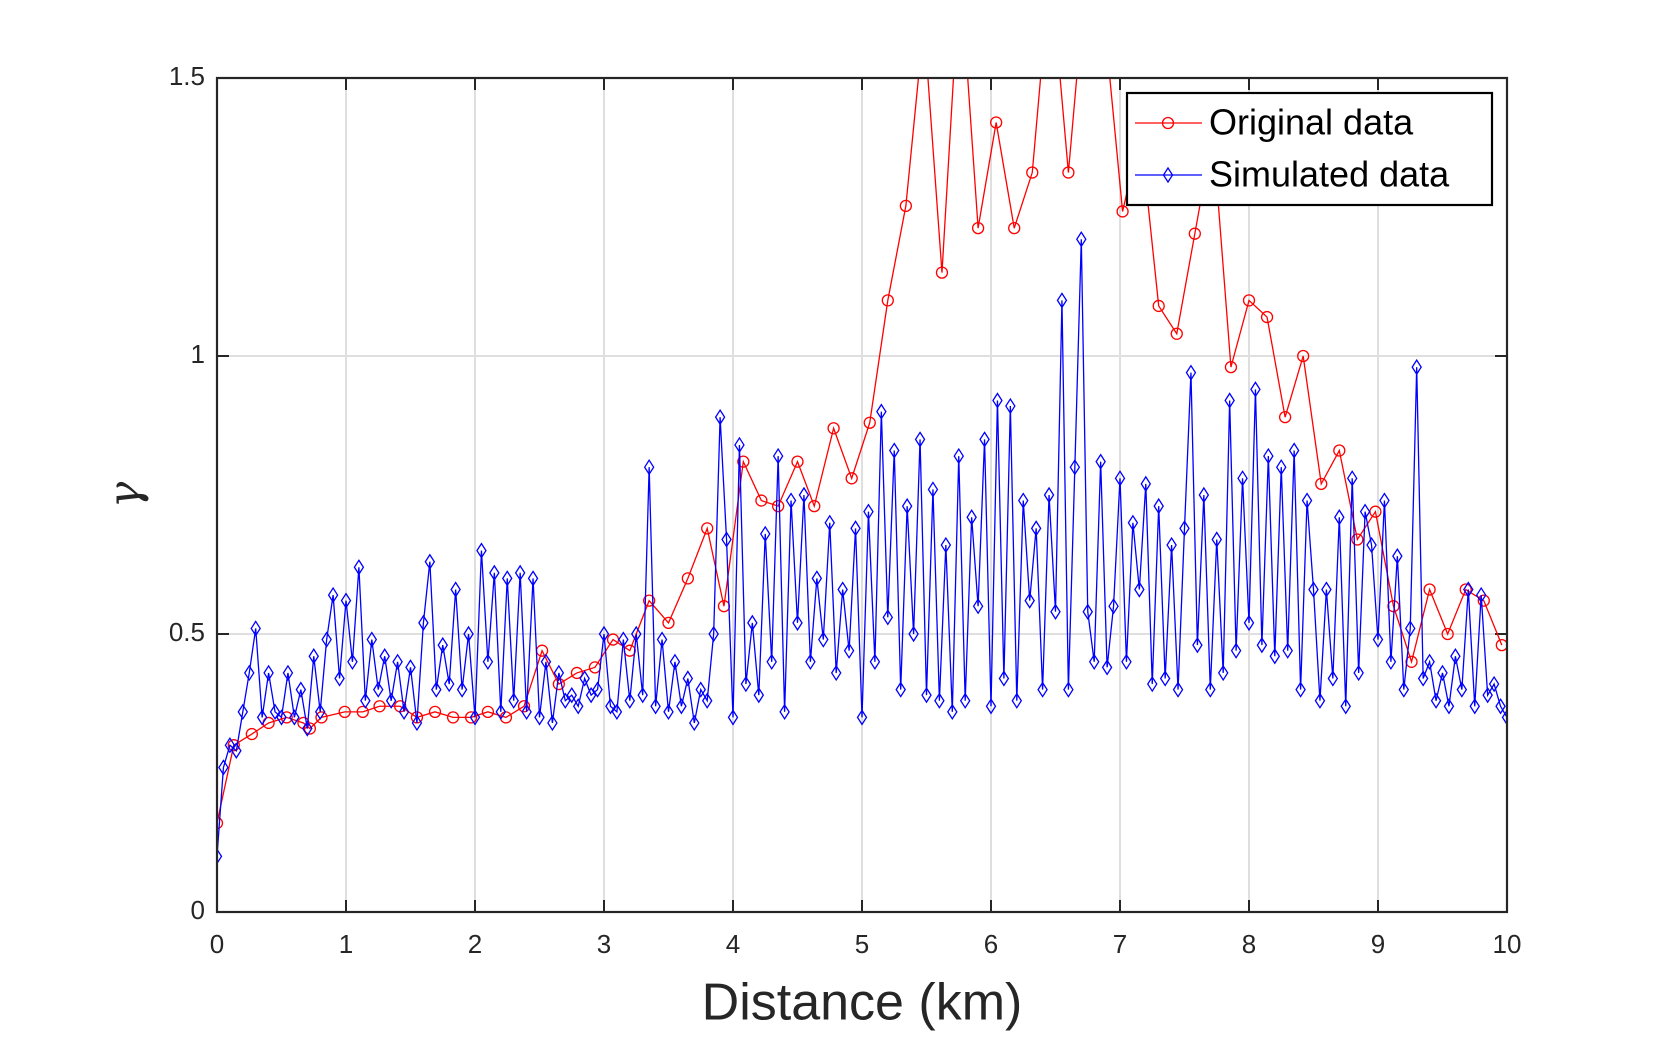 Image resolution: width=1667 pixels, height=1042 pixels. What do you see at coordinates (217, 944) in the screenshot?
I see `x-tick-label: 0` at bounding box center [217, 944].